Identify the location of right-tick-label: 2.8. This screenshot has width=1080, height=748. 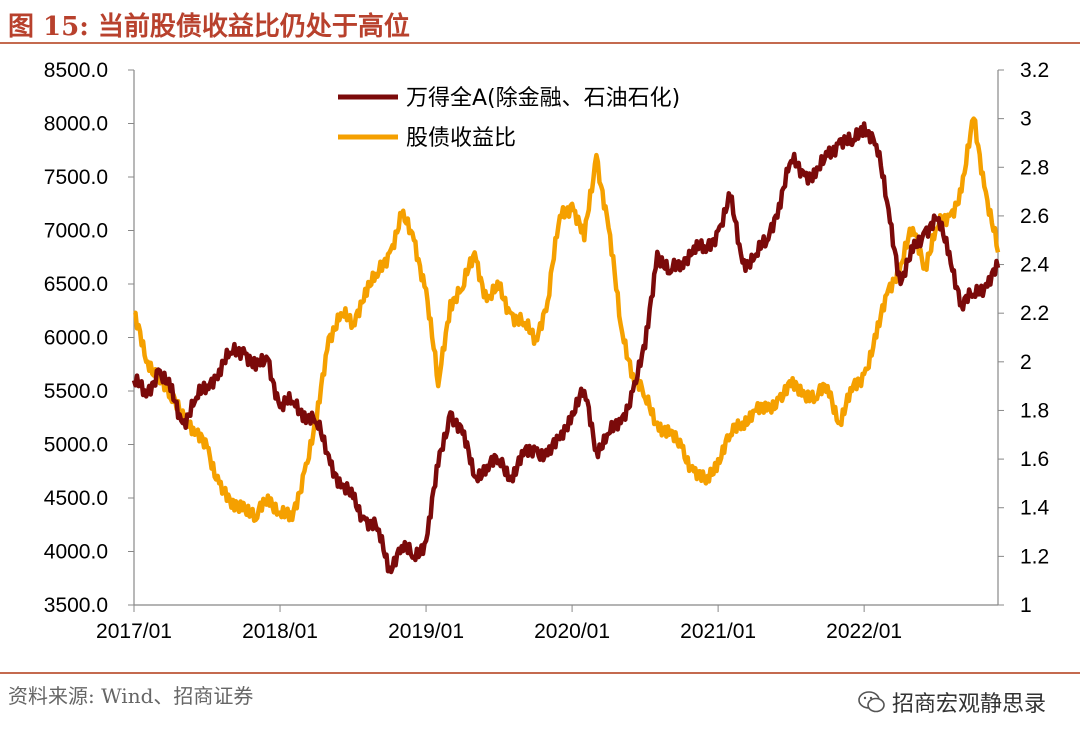
(1034, 167).